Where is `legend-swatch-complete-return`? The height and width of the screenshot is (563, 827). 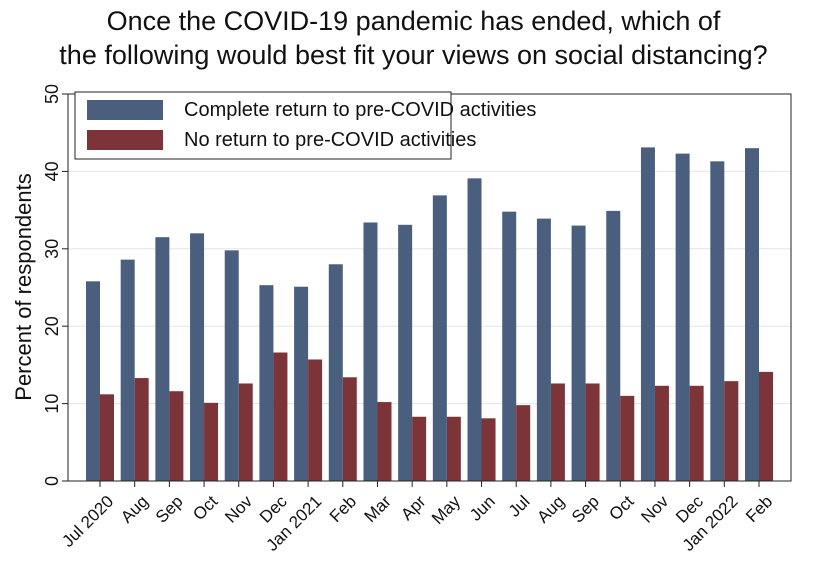 legend-swatch-complete-return is located at coordinates (125, 110).